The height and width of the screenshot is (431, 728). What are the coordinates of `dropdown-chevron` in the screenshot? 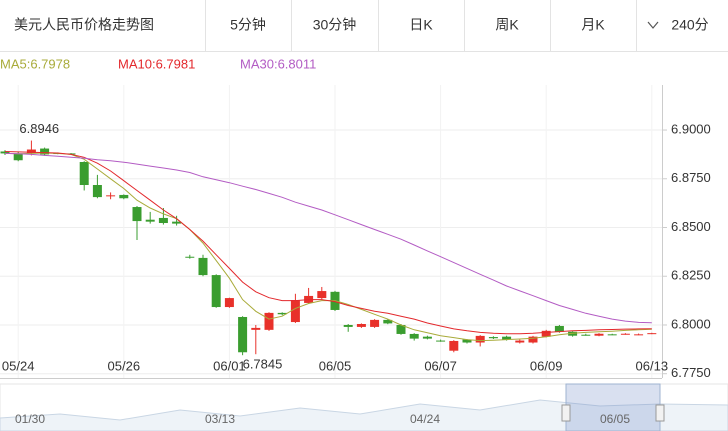 It's located at (653, 25).